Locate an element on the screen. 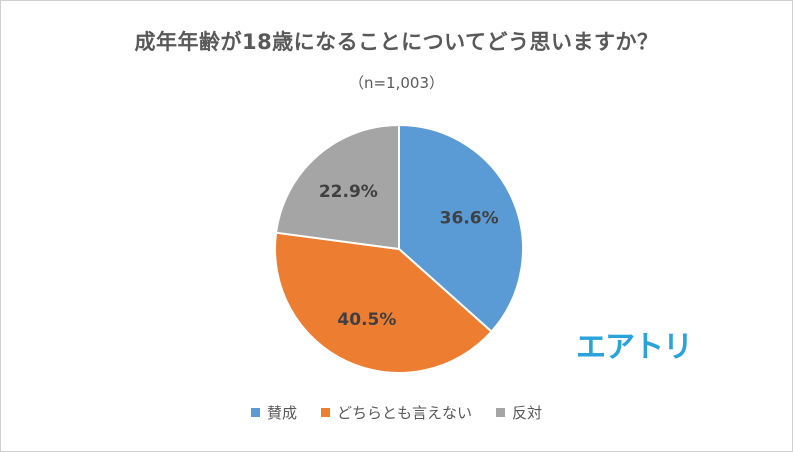  pie-slice-neutral is located at coordinates (383, 302).